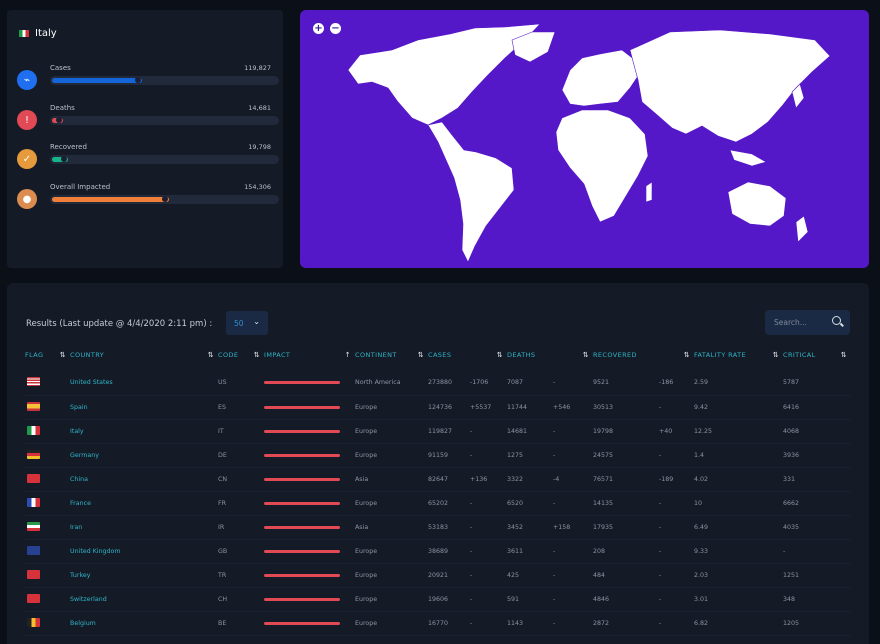 The width and height of the screenshot is (880, 644). Describe the element at coordinates (643, 355) in the screenshot. I see `column-header-recovered: RECOVERED ⇅` at that location.